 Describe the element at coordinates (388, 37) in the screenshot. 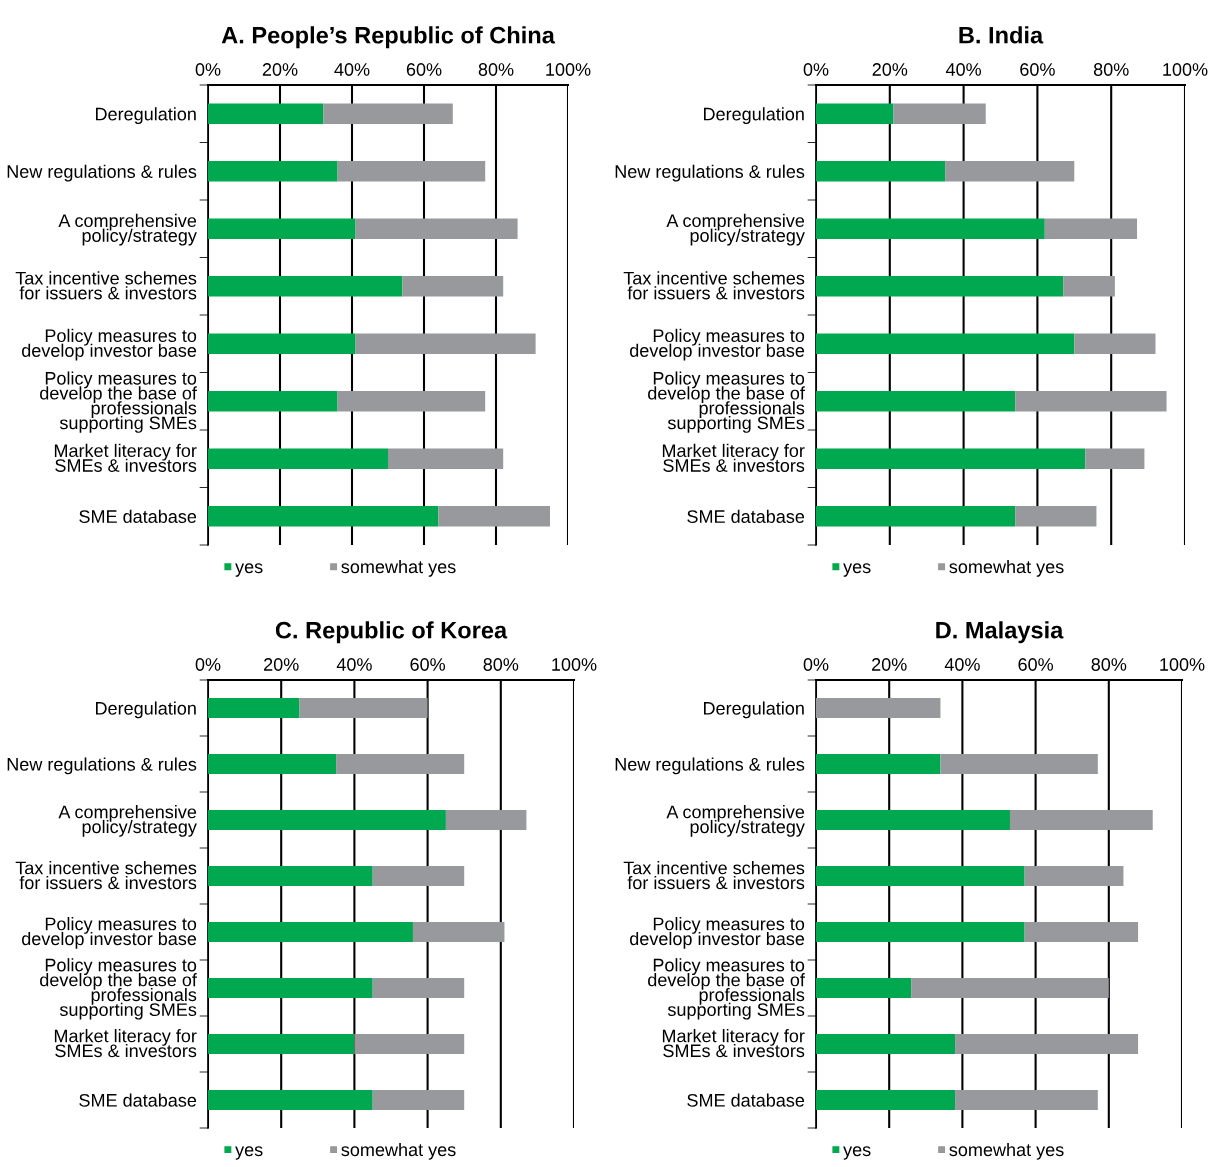

I see `chart-title: A. People’s Republic of China` at that location.